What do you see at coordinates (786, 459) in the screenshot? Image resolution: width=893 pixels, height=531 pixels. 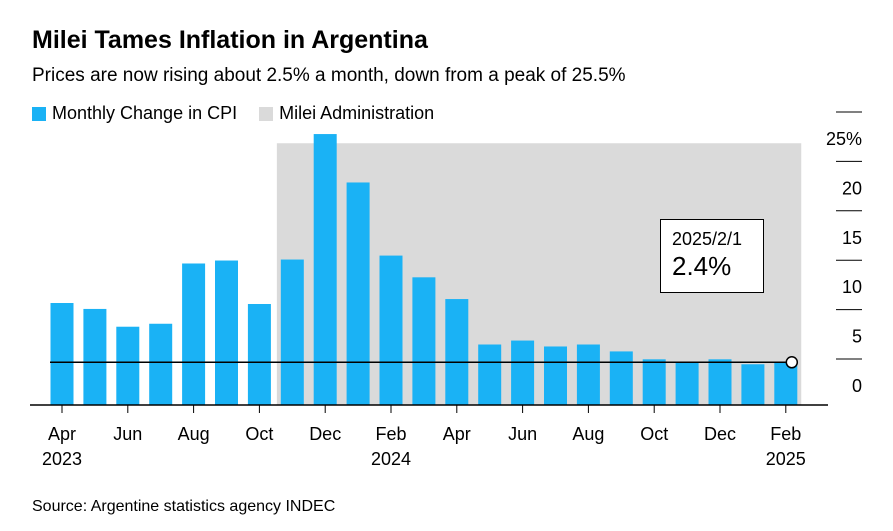 I see `x-year-label-2025-02: 2025` at bounding box center [786, 459].